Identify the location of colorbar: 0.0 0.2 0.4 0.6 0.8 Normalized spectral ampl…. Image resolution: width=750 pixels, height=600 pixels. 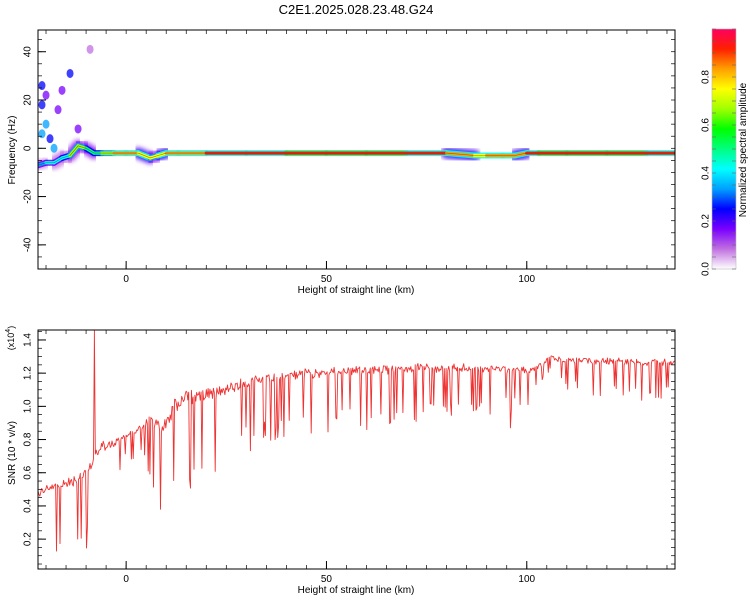
(725, 152).